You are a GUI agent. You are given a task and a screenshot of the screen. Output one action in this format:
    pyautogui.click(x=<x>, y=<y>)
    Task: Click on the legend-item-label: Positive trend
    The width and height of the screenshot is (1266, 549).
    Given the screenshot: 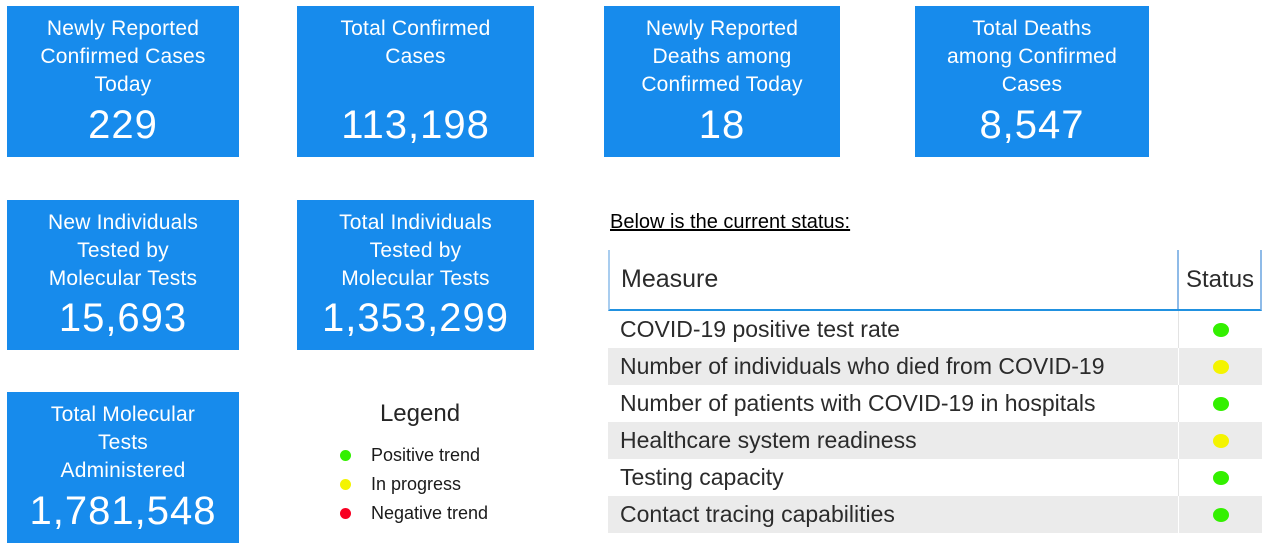 What is the action you would take?
    pyautogui.click(x=426, y=455)
    